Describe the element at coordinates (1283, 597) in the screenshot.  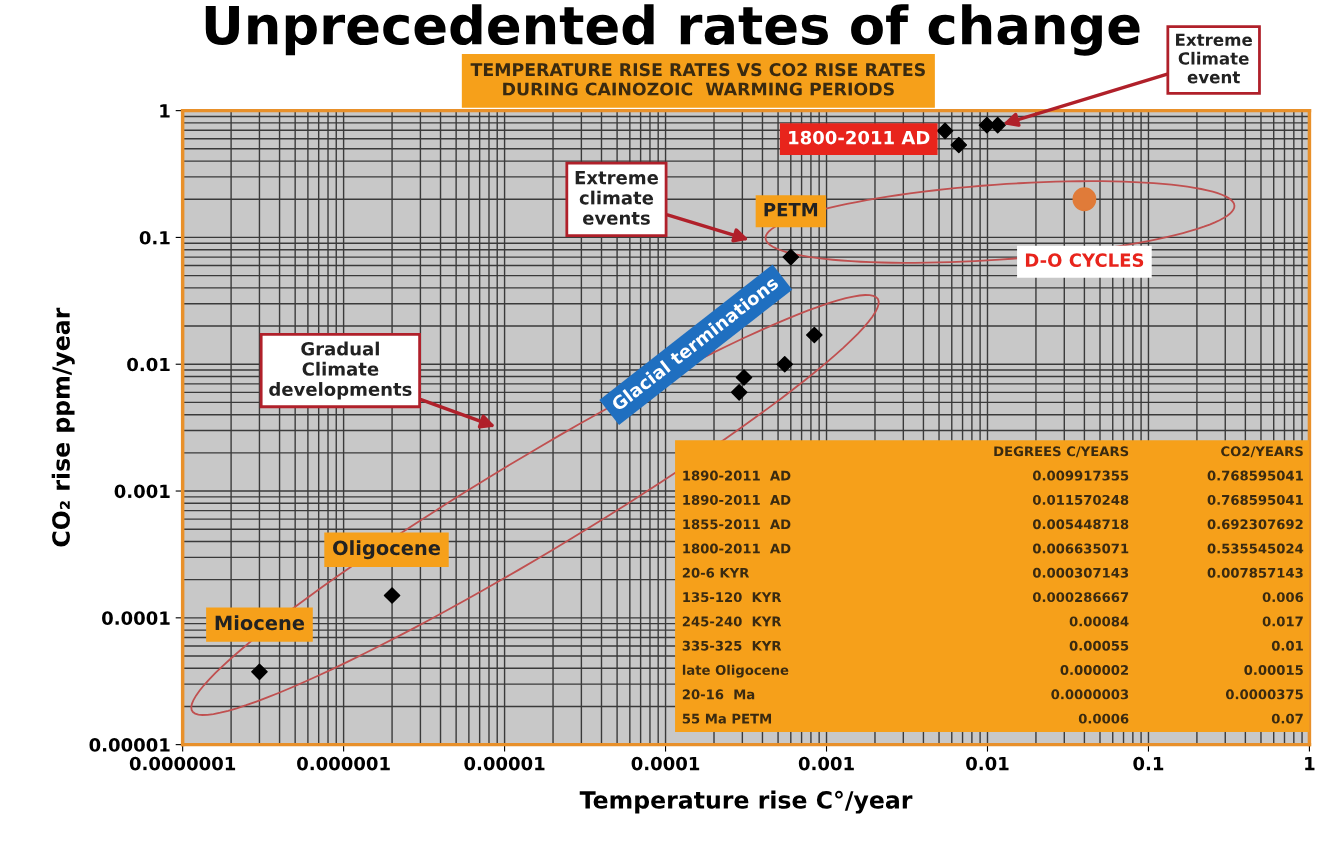
I see `annotation: 0.006` at that location.